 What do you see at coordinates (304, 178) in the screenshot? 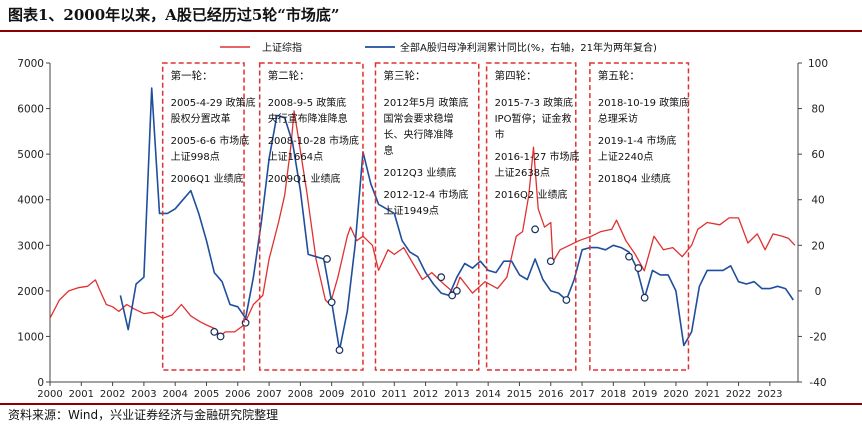
I see `round-annotation-line: 2009Q1 业绩底` at bounding box center [304, 178].